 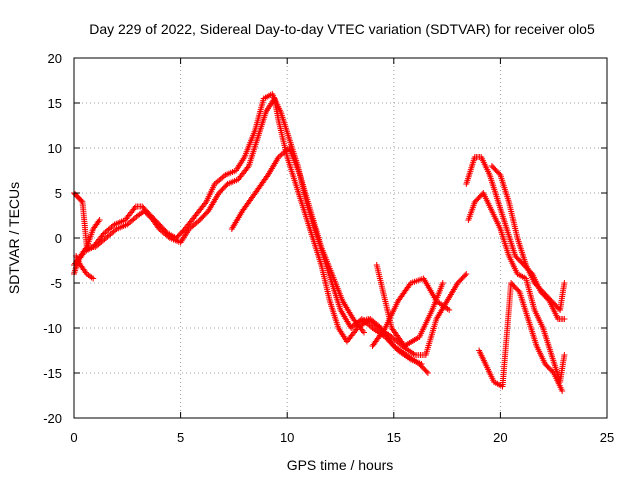 I want to click on y-tick-label: 0, so click(x=58, y=238).